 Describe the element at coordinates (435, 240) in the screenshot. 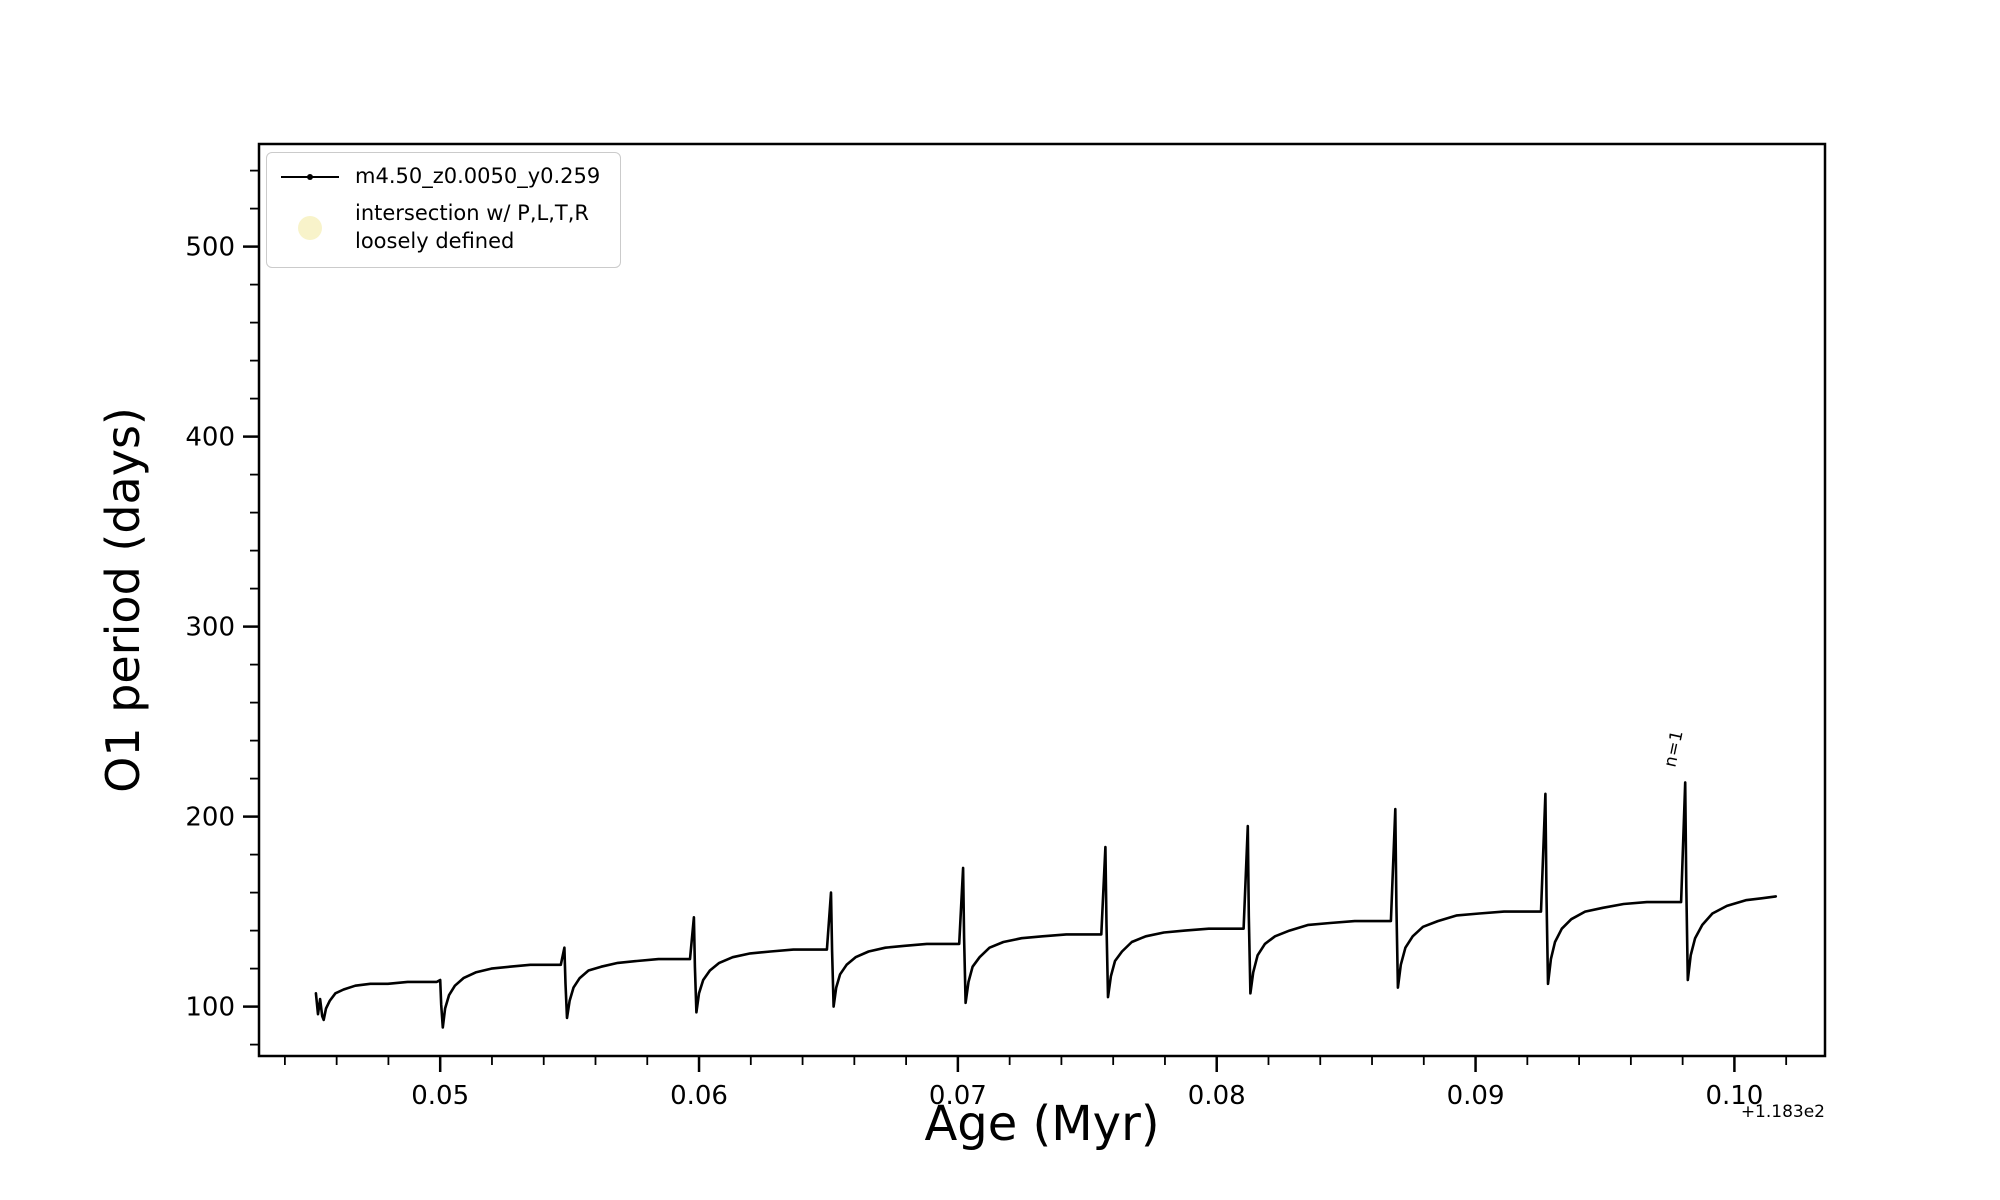

I see `legend-label-line2: loosely defined` at that location.